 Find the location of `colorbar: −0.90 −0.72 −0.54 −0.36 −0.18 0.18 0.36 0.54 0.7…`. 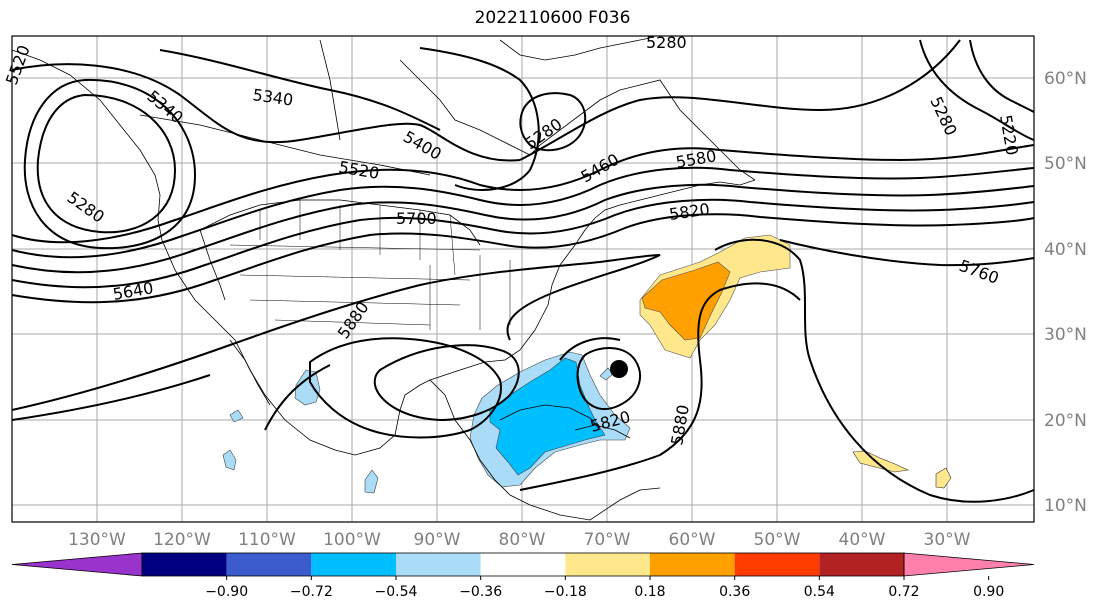

colorbar: −0.90 −0.72 −0.54 −0.36 −0.18 0.18 0.36 0.54 0.7… is located at coordinates (523, 576).